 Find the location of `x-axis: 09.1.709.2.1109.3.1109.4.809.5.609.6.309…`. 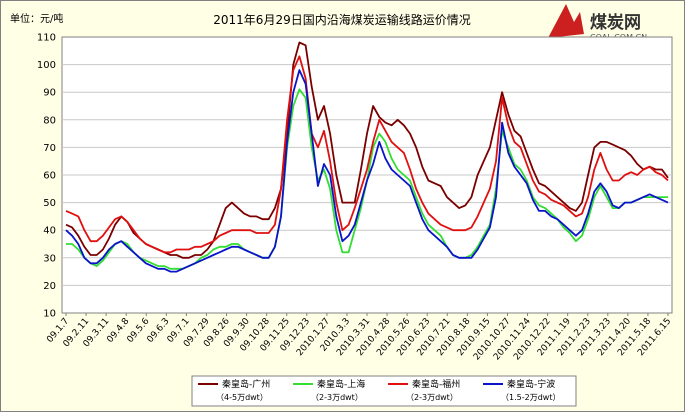

x-axis: 09.1.709.2.1109.3.1109.4.809.5.609.6.309… is located at coordinates (359, 337).